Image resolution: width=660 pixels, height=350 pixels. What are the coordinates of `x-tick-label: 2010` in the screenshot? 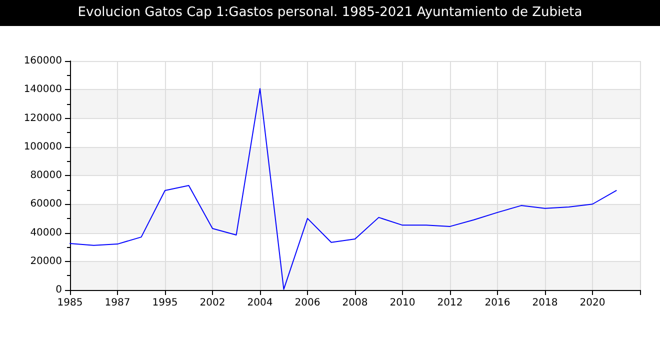 It's located at (403, 303).